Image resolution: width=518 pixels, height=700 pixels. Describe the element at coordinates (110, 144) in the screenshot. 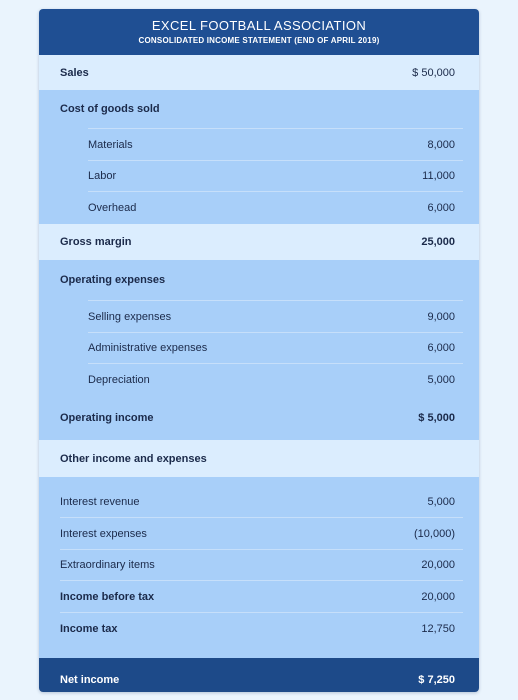

I see `cogs-item-label: Materials` at that location.